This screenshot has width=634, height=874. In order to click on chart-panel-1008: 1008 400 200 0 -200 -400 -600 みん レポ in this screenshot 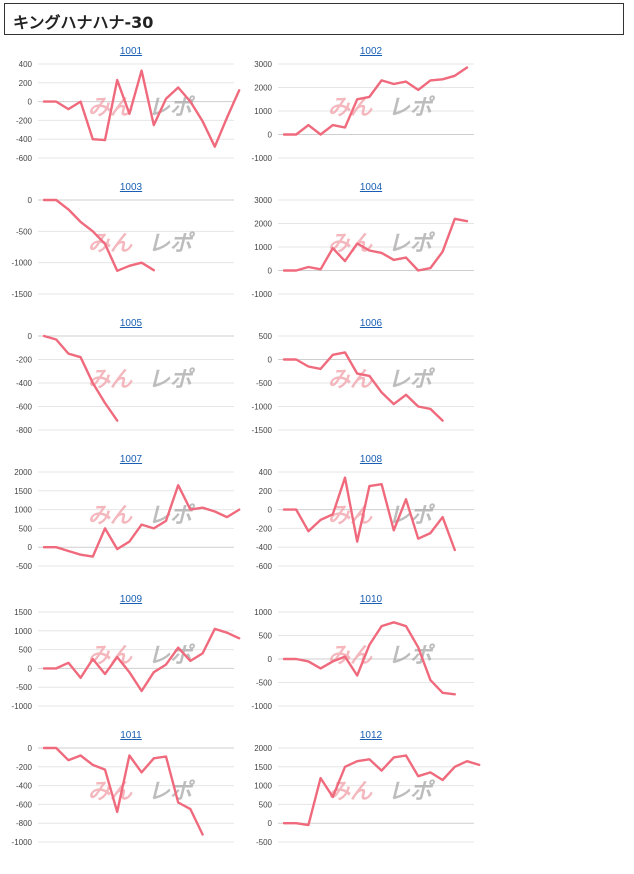, I will do `click(365, 519)`.